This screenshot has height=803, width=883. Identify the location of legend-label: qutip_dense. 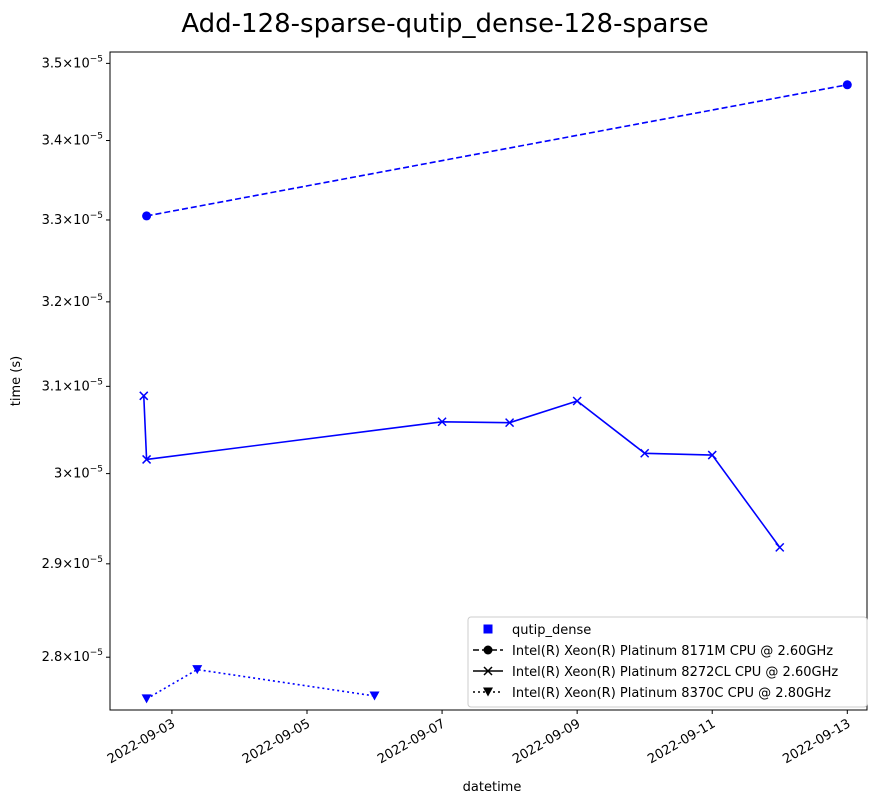
(551, 630).